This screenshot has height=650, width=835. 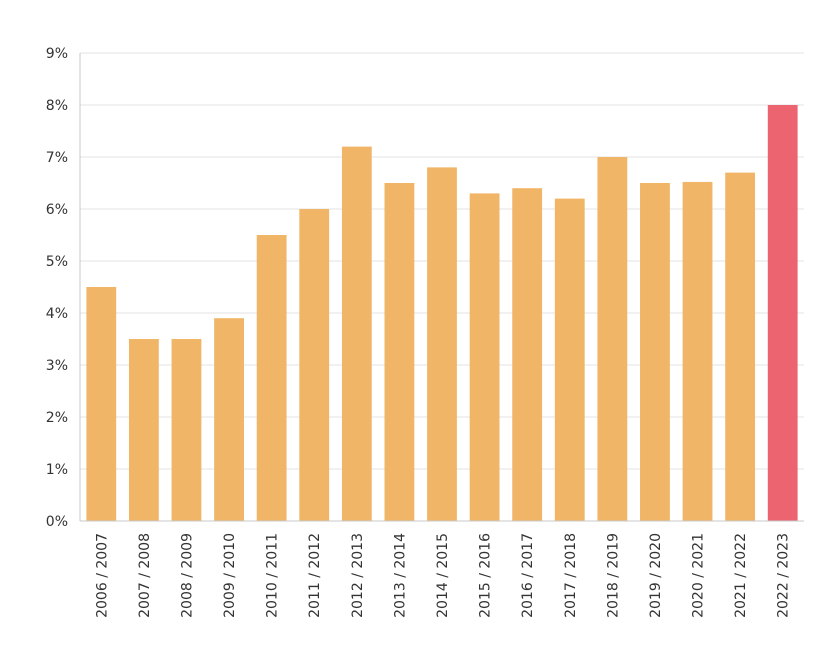 What do you see at coordinates (57, 418) in the screenshot?
I see `y-tick-label: 2%` at bounding box center [57, 418].